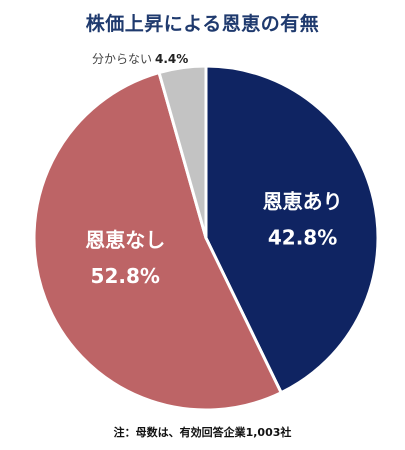  I want to click on pie-slice-unknown, so click(182, 152).